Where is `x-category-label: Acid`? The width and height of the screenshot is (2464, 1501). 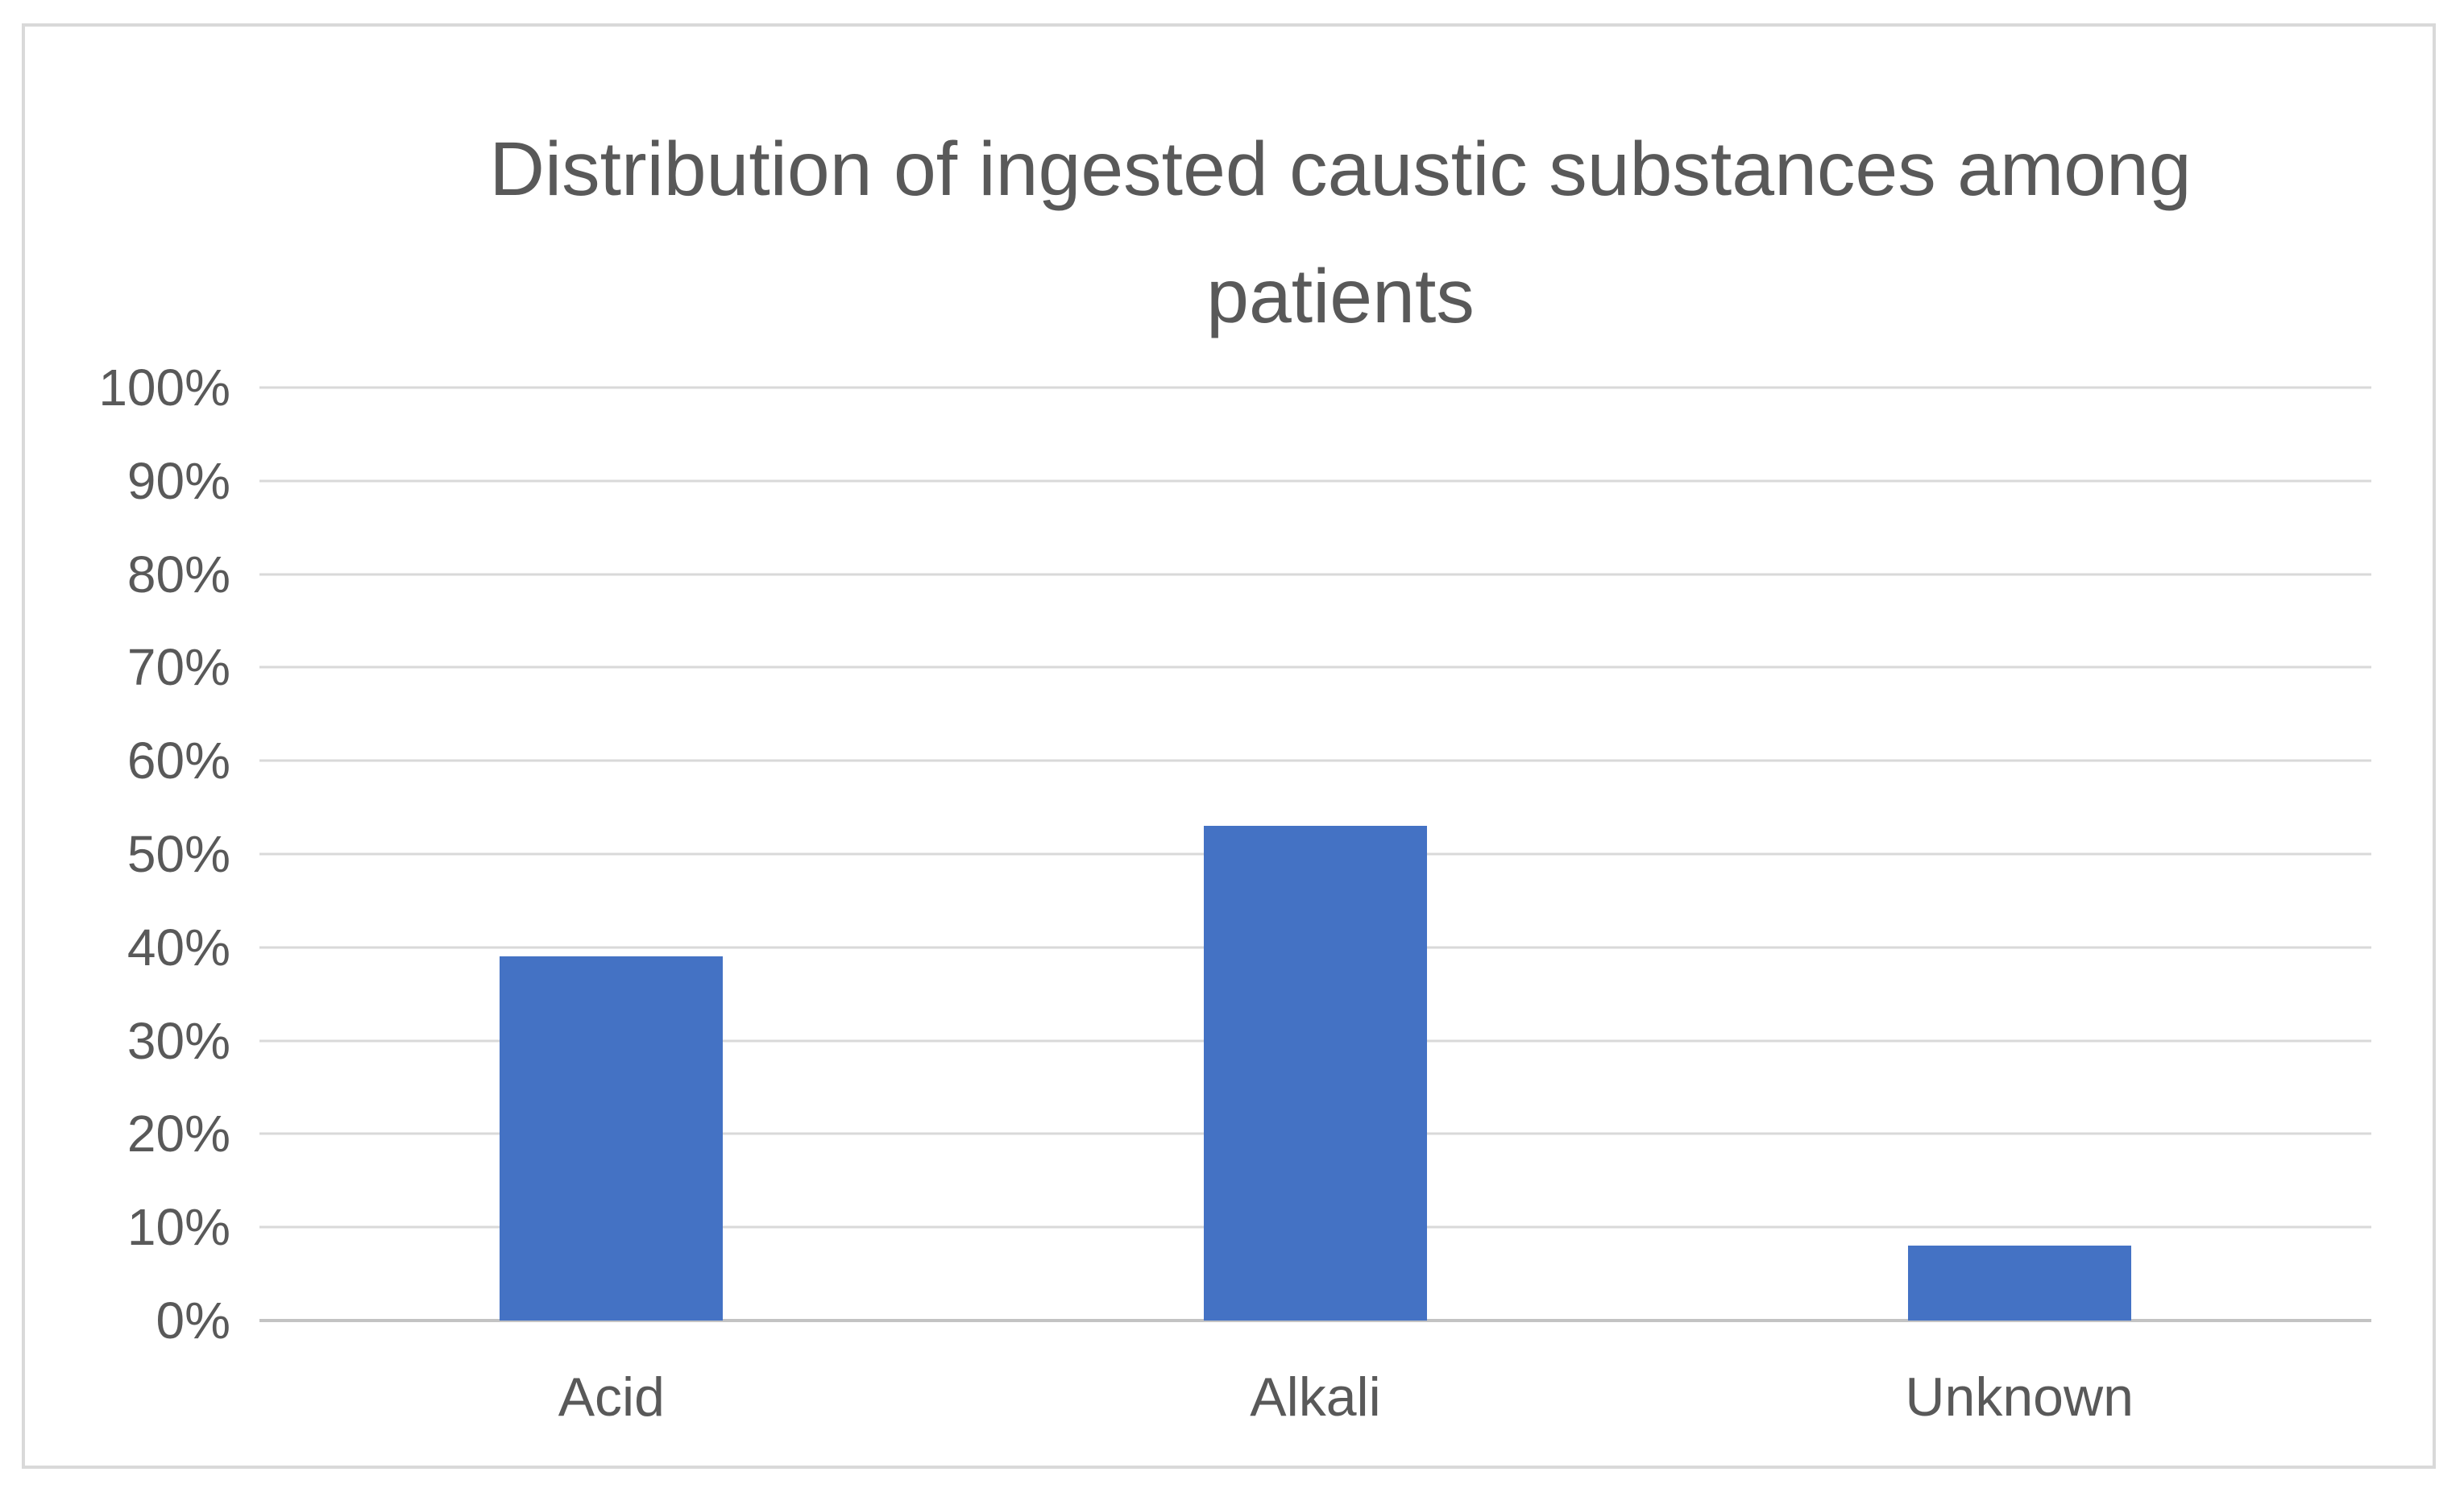
x-category-label: Acid is located at coordinates (611, 1397).